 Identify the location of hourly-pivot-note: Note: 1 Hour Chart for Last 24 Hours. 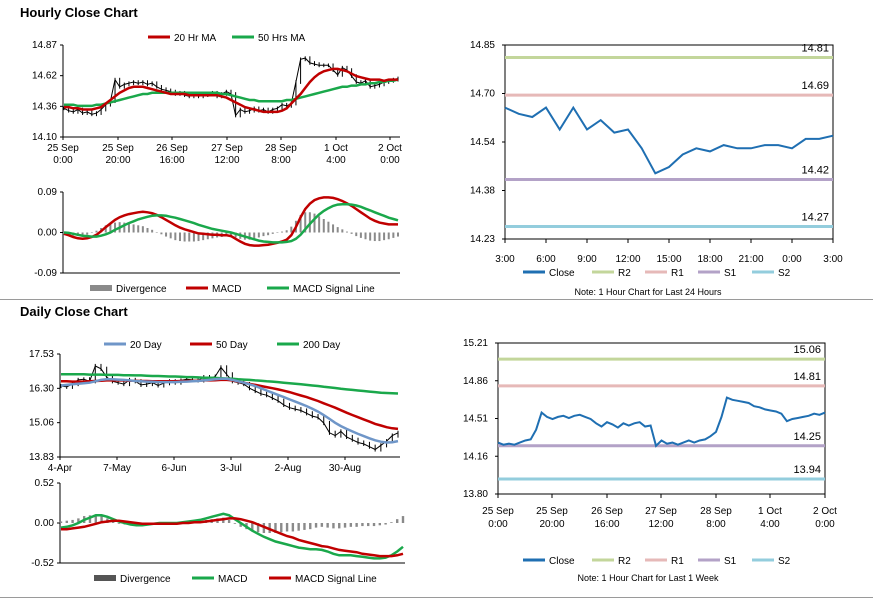
(648, 292).